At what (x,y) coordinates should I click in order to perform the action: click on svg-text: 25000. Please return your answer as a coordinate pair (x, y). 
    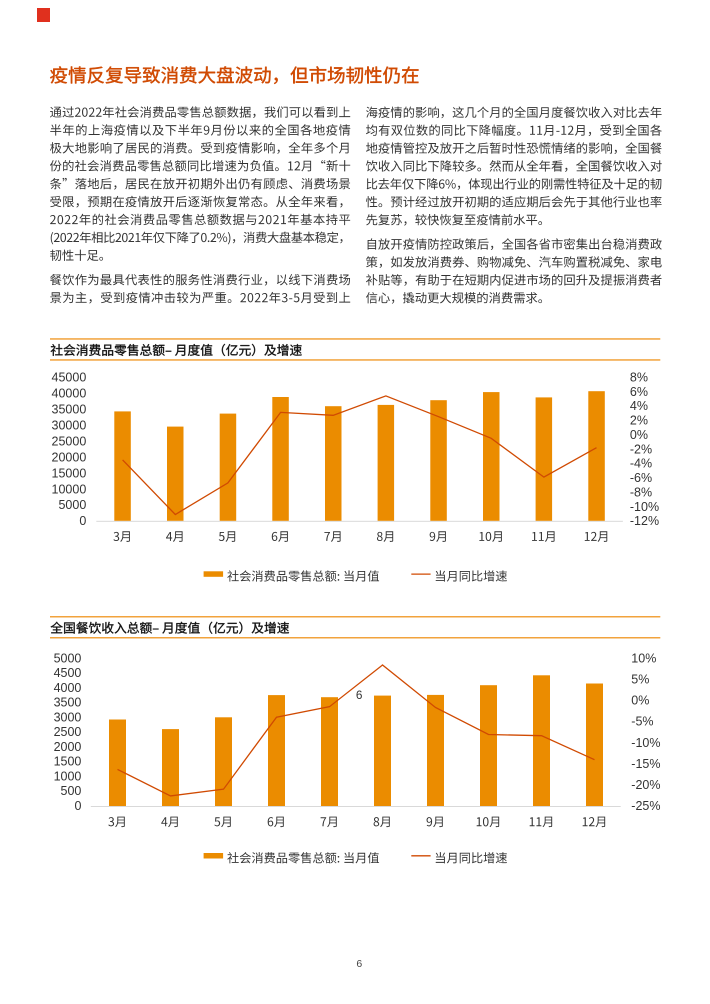
    Looking at the image, I should click on (69, 441).